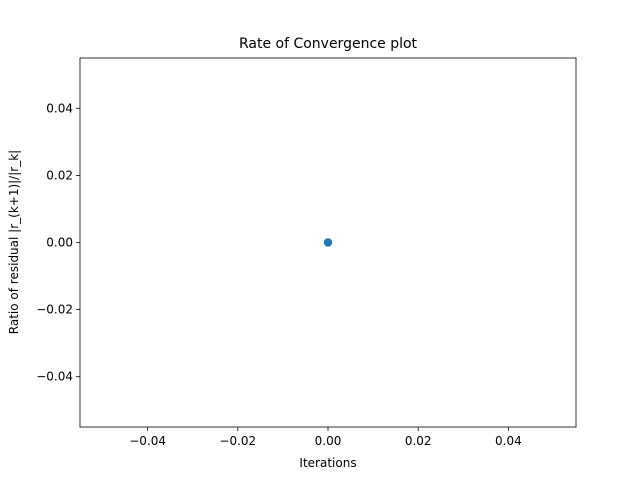  I want to click on chart-title: Rate of Convergence plot, so click(328, 44).